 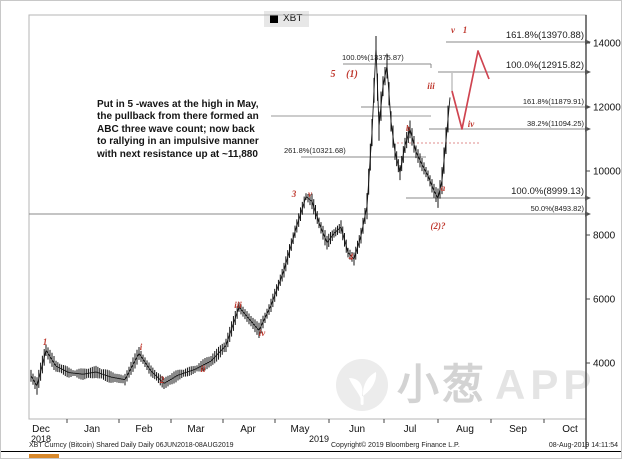 What do you see at coordinates (443, 188) in the screenshot?
I see `wave-label: a` at bounding box center [443, 188].